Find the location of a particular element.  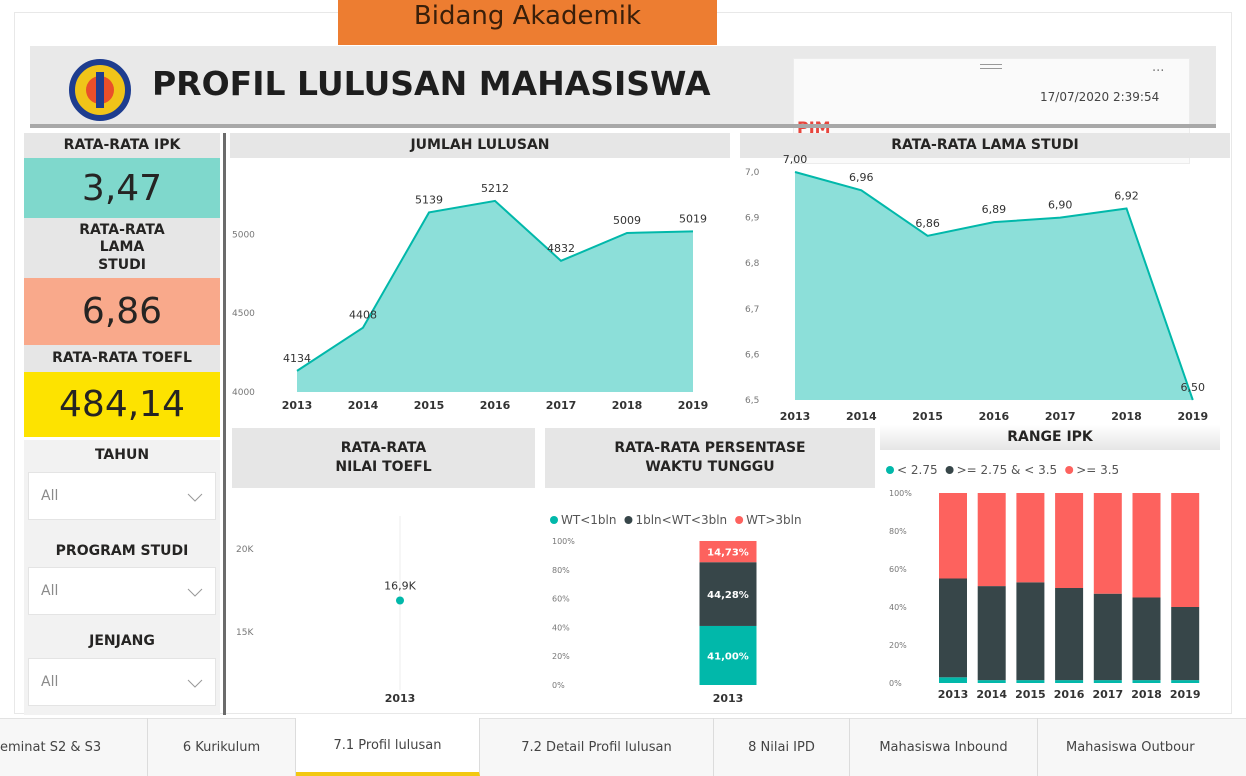

kpi-label: RATA-RATA TOEFL is located at coordinates (122, 358).